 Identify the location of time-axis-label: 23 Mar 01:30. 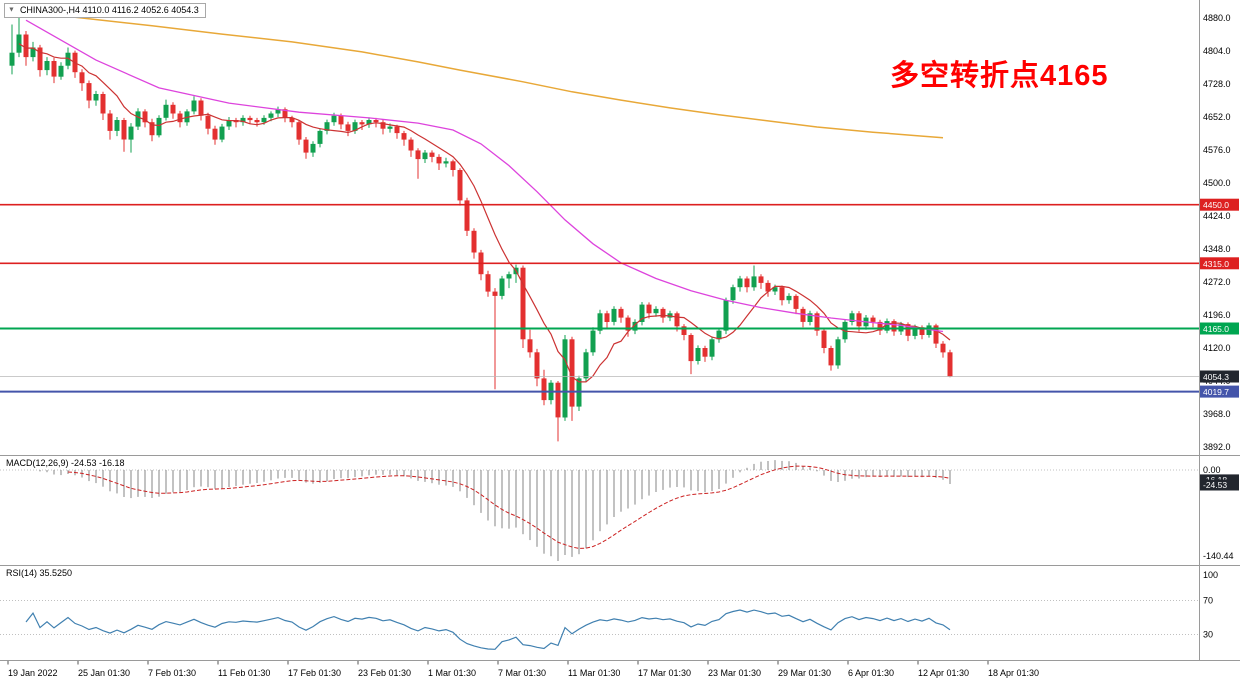
(734, 673).